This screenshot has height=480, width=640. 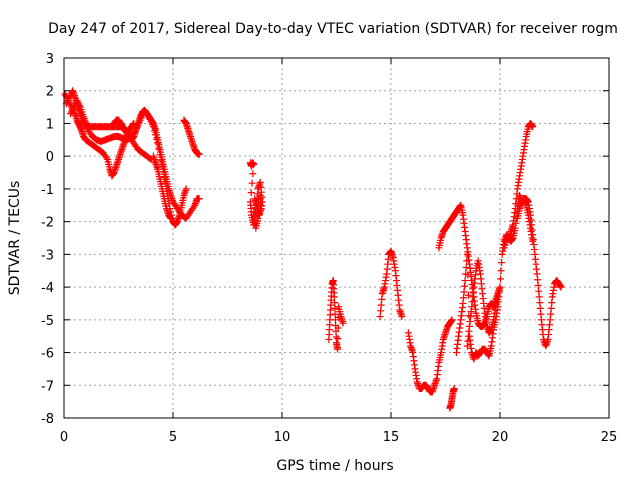 I want to click on x-tick-label: 15, so click(x=391, y=437).